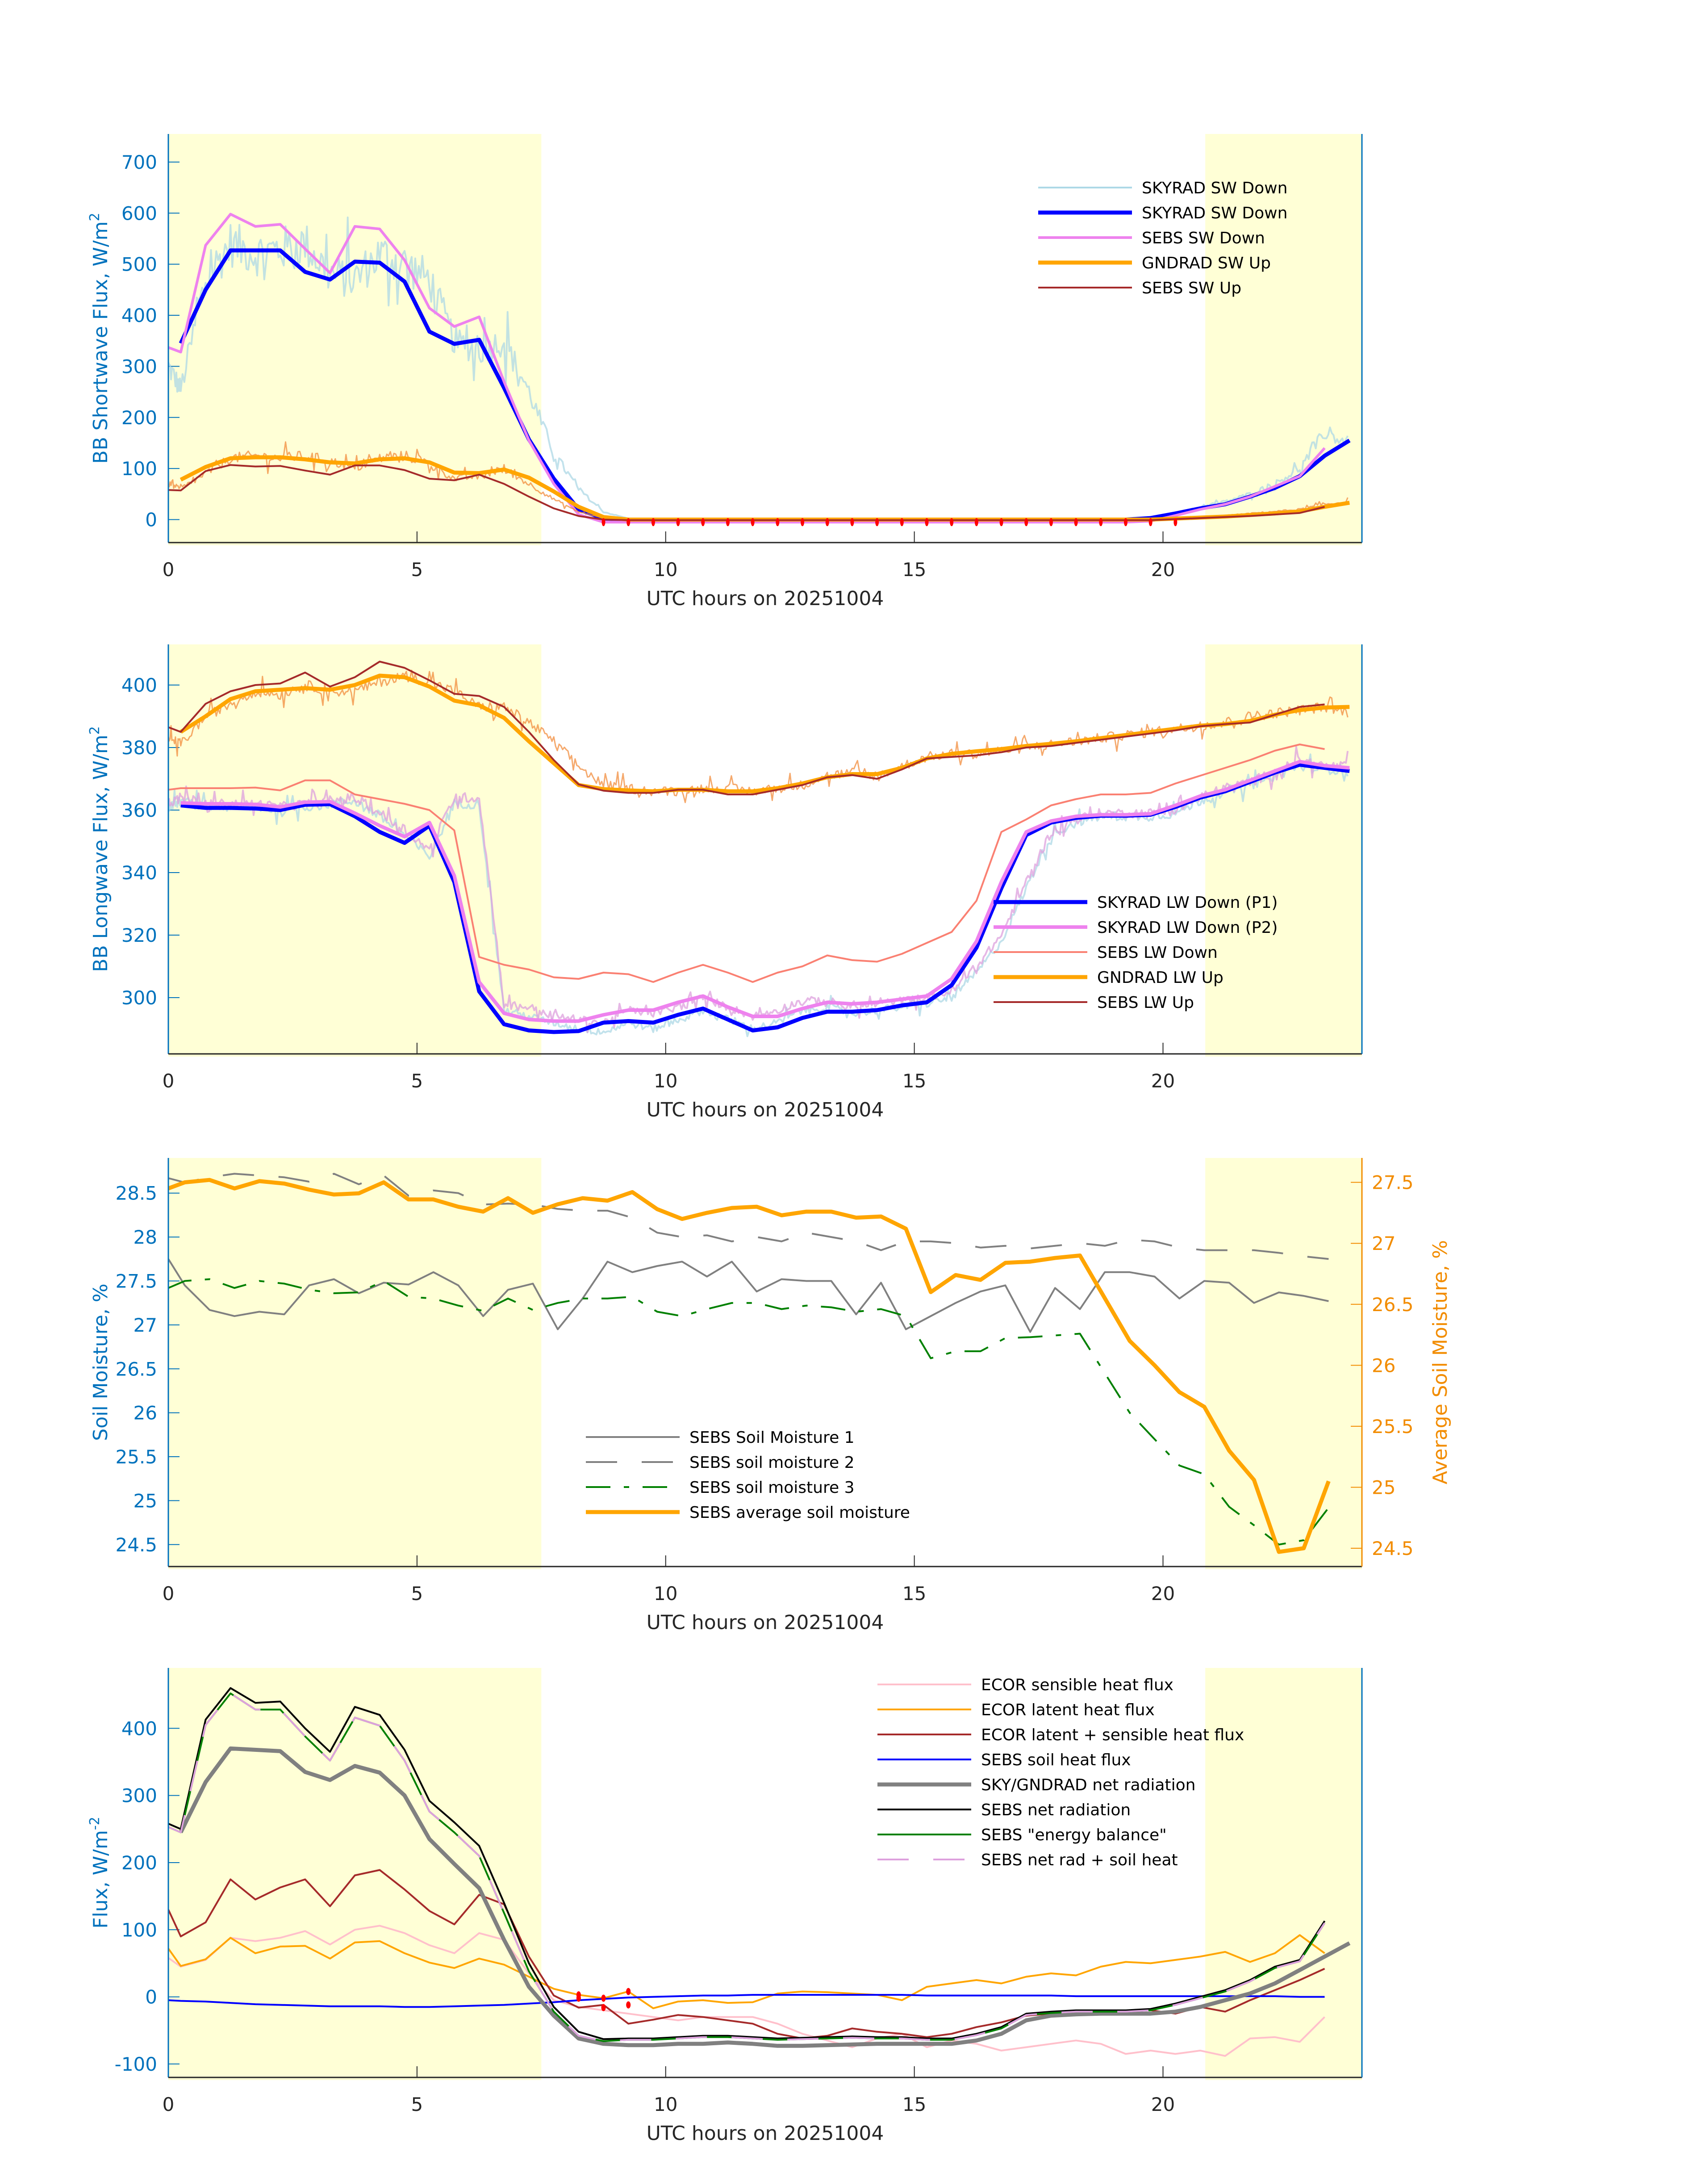  I want to click on y-tick-label: 0, so click(151, 1997).